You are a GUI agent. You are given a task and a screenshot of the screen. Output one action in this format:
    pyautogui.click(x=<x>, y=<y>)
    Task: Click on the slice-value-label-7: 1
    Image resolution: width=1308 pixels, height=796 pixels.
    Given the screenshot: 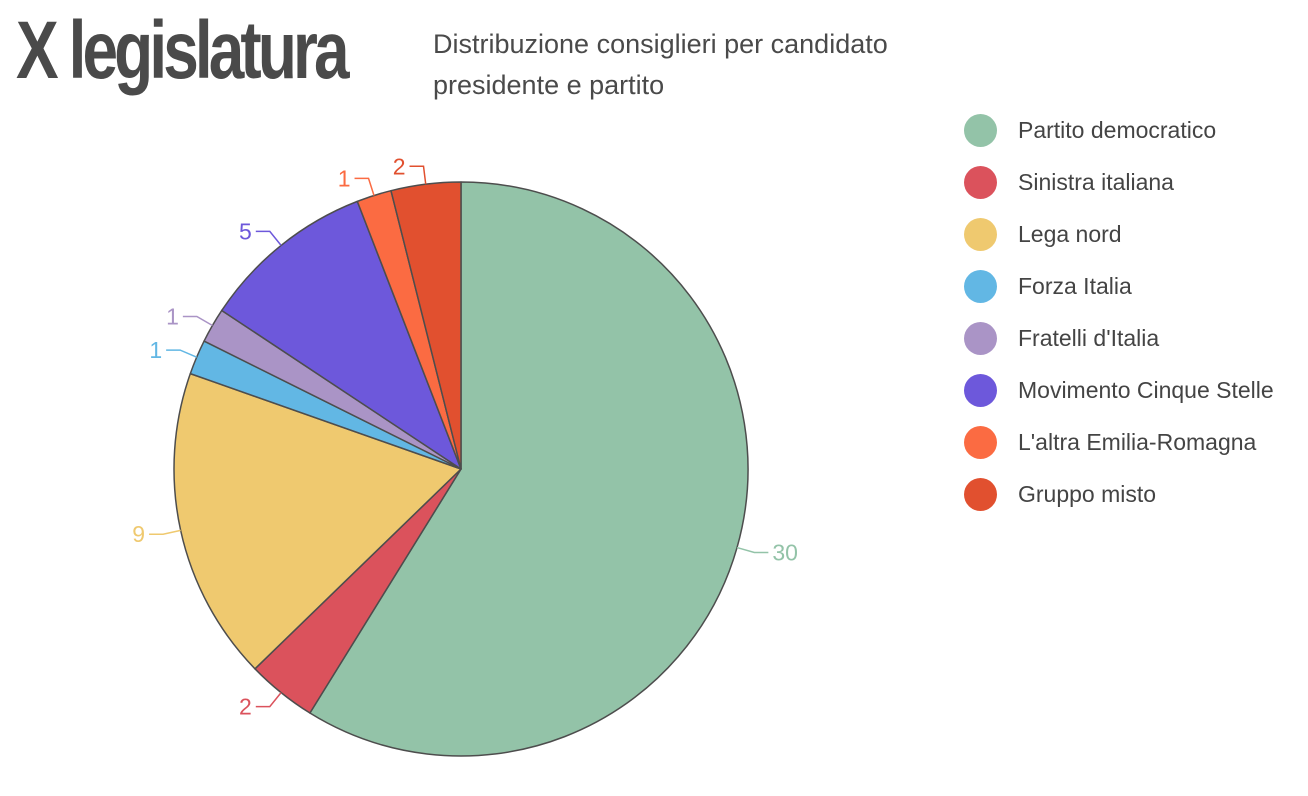 What is the action you would take?
    pyautogui.click(x=344, y=178)
    